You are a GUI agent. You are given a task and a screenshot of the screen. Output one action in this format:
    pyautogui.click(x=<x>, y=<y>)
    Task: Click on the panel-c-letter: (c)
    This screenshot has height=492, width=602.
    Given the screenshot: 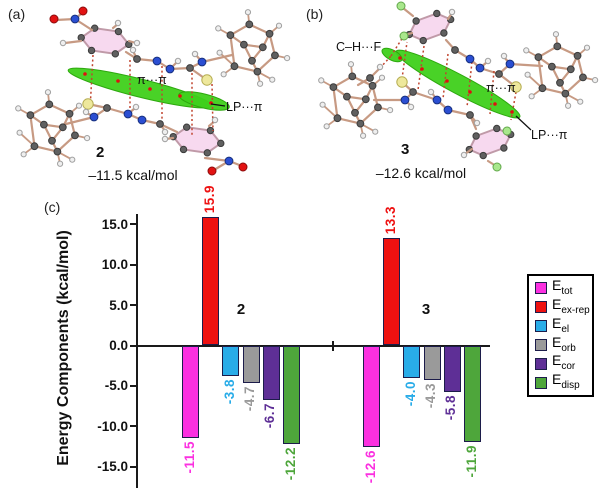 What is the action you would take?
    pyautogui.click(x=52, y=207)
    